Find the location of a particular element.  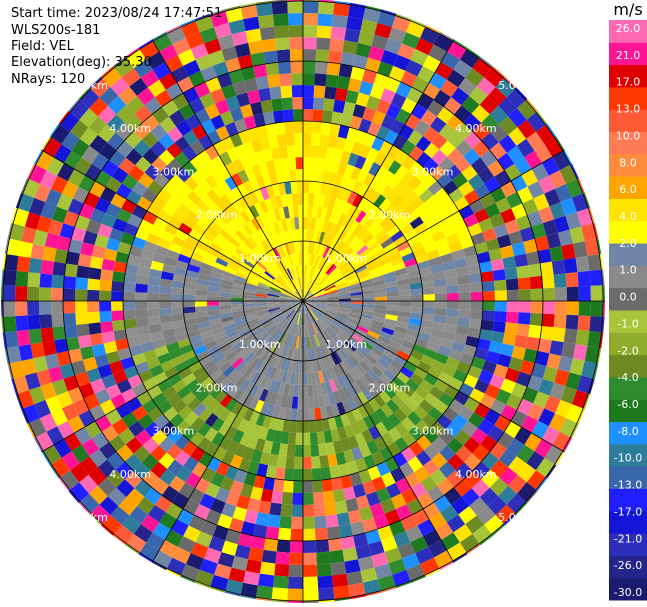

range-ring-label: 2.00km is located at coordinates (390, 387).